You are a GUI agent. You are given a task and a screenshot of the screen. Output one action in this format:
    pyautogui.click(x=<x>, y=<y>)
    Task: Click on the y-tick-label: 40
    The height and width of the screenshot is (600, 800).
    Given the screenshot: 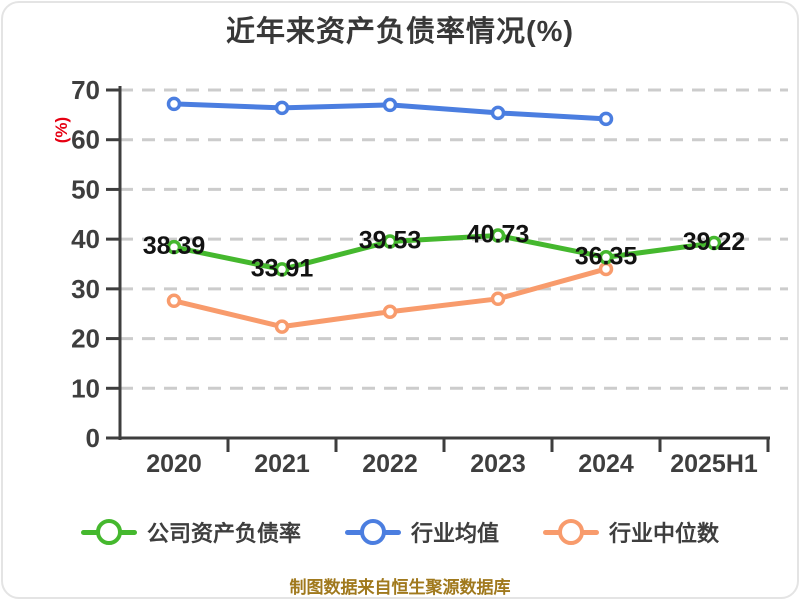 What is the action you would take?
    pyautogui.click(x=85, y=239)
    